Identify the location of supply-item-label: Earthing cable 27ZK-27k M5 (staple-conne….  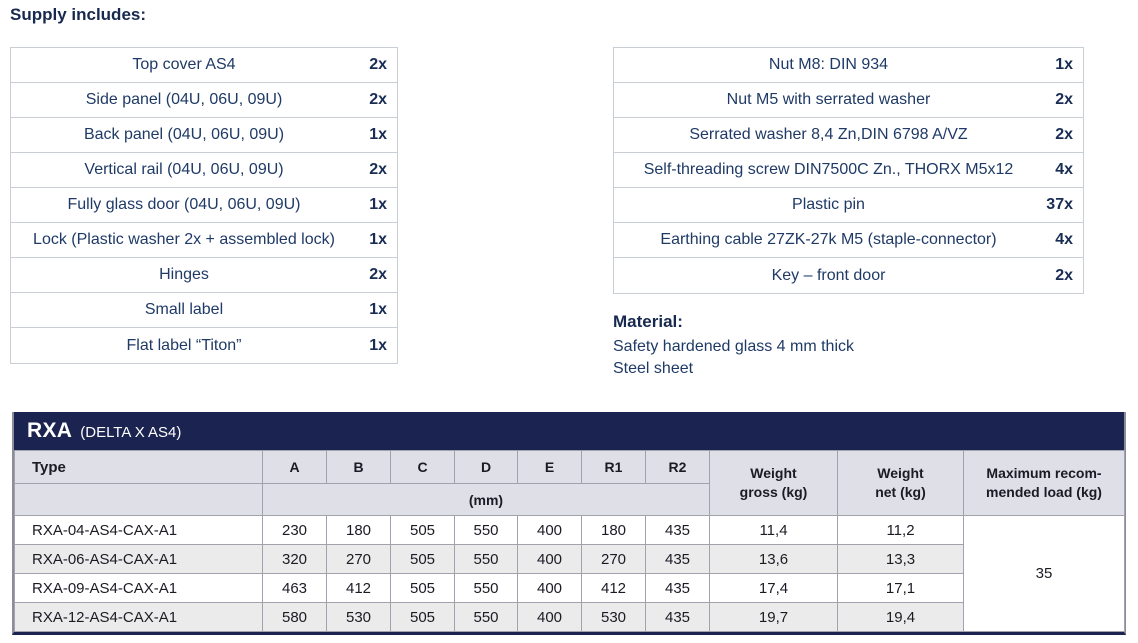
(828, 239).